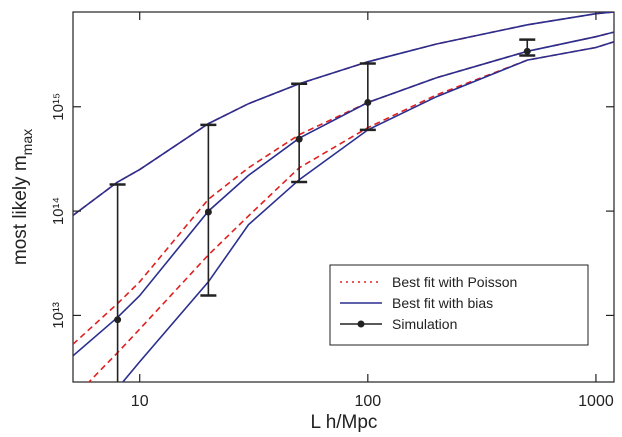 The height and width of the screenshot is (437, 622). I want to click on x-tick-label: 100, so click(367, 401).